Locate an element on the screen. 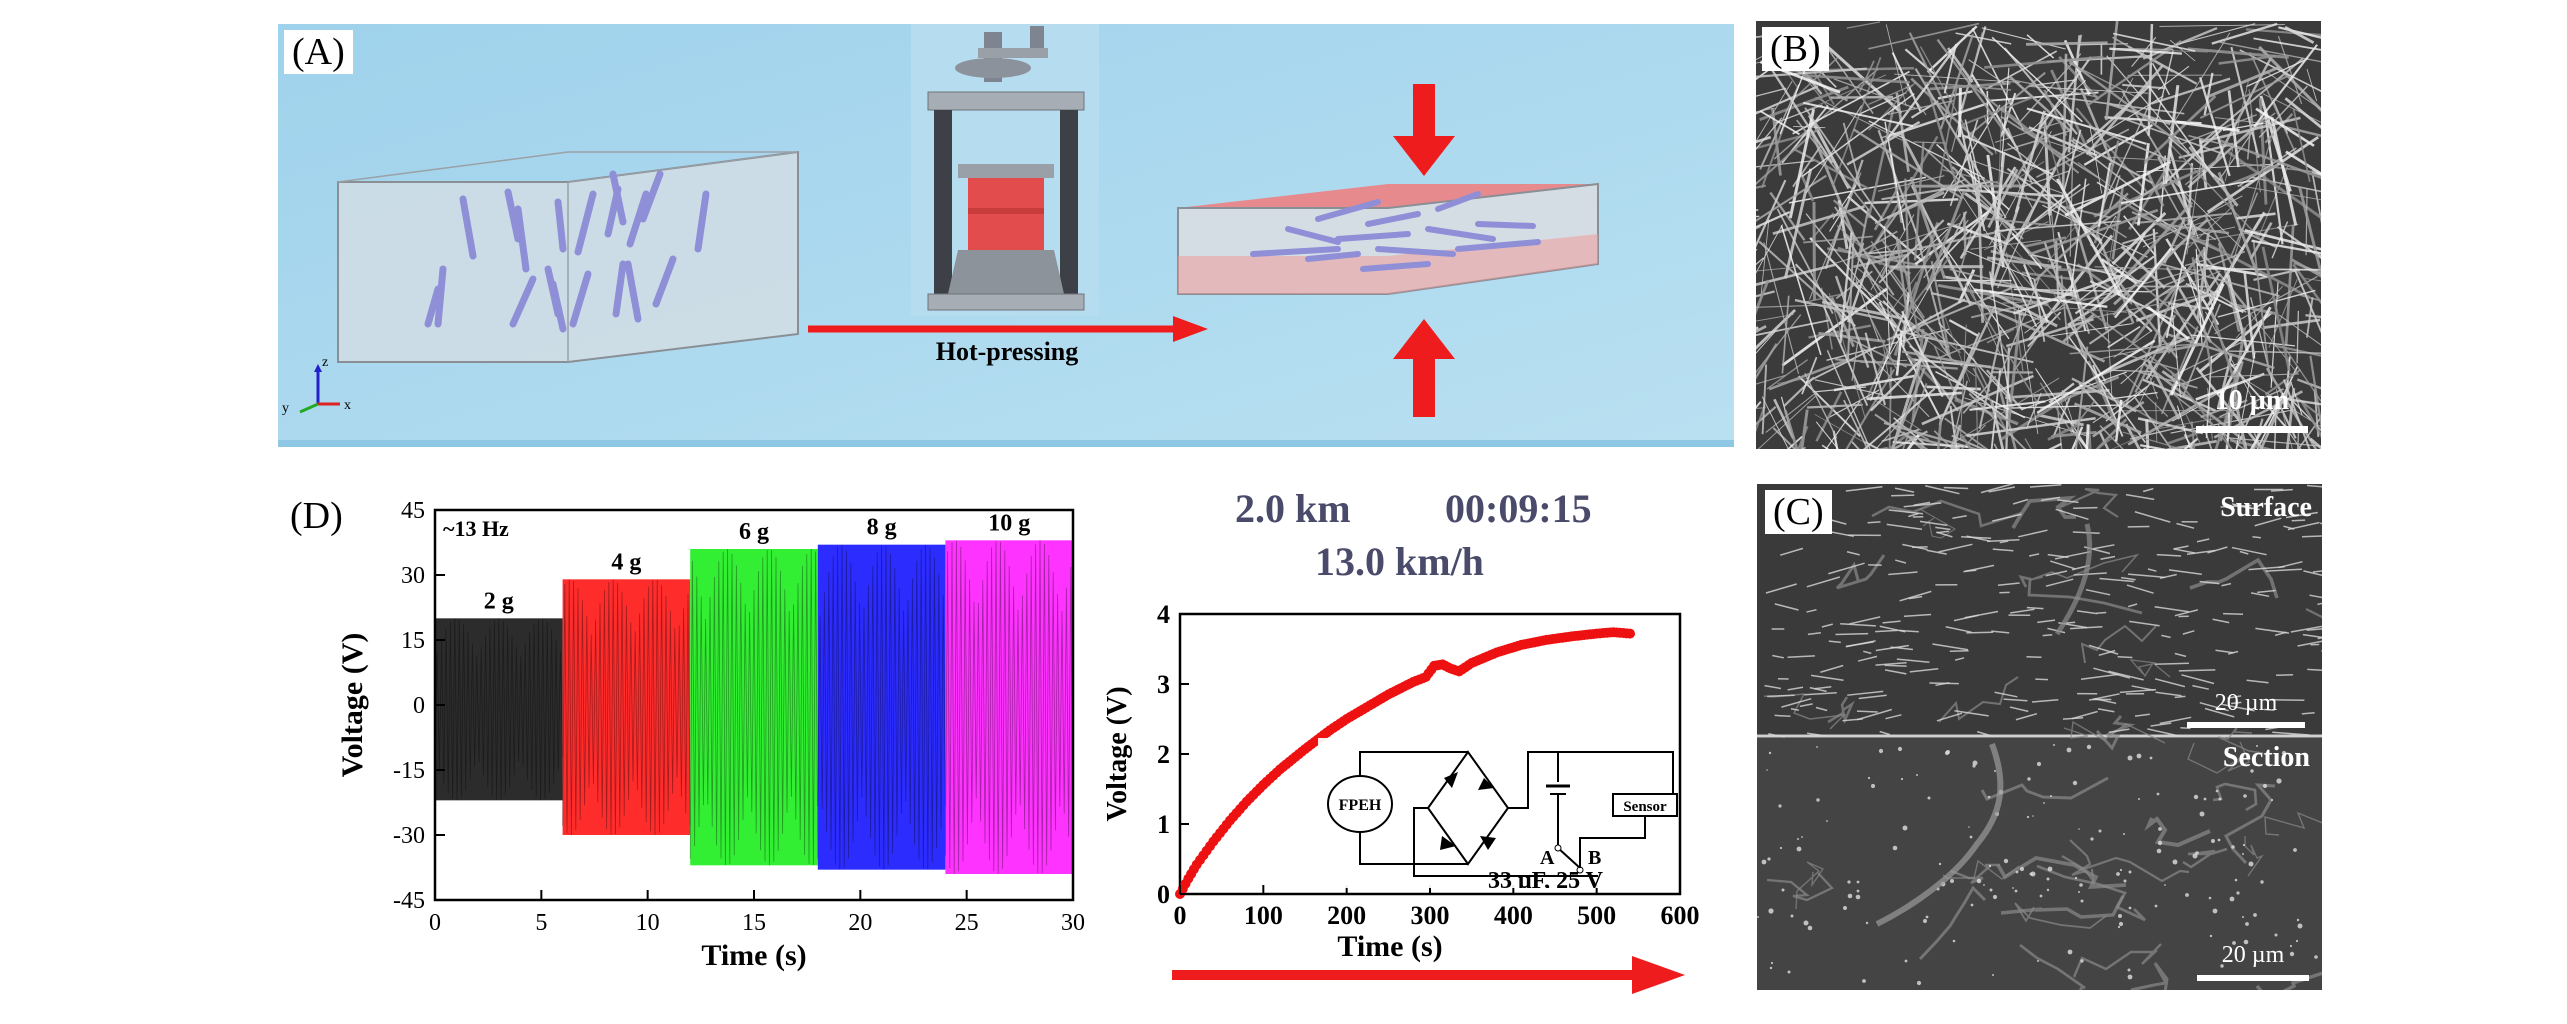  panel-b-scale-bar is located at coordinates (2252, 429).